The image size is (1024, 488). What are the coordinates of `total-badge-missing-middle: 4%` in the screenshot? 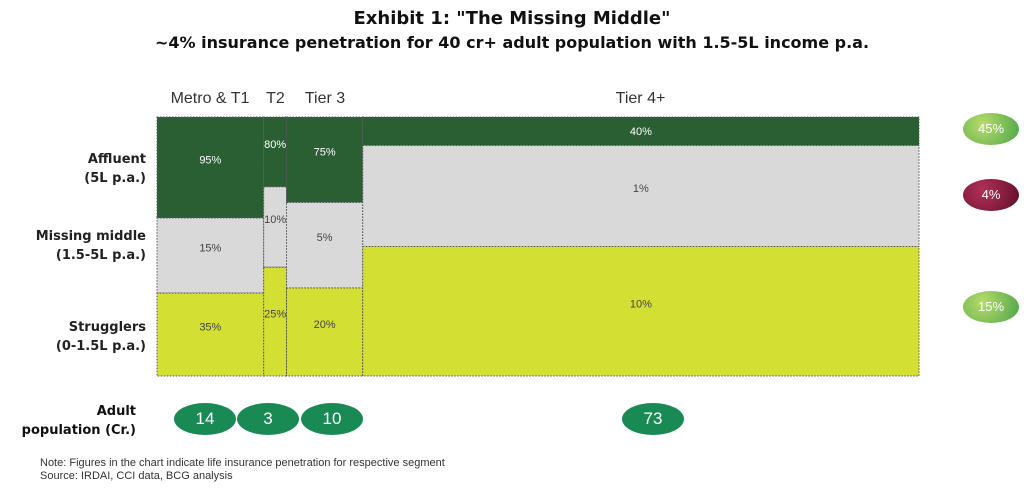 It's located at (991, 195).